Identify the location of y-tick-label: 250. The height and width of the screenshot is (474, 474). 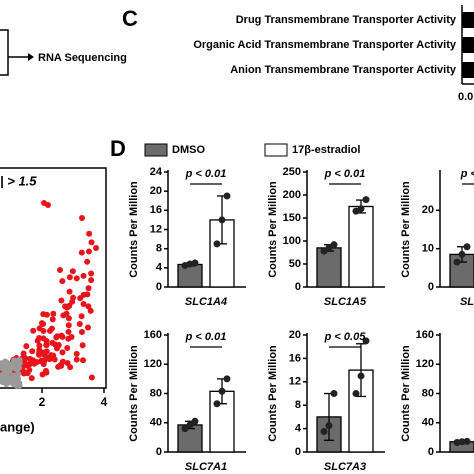
(292, 172).